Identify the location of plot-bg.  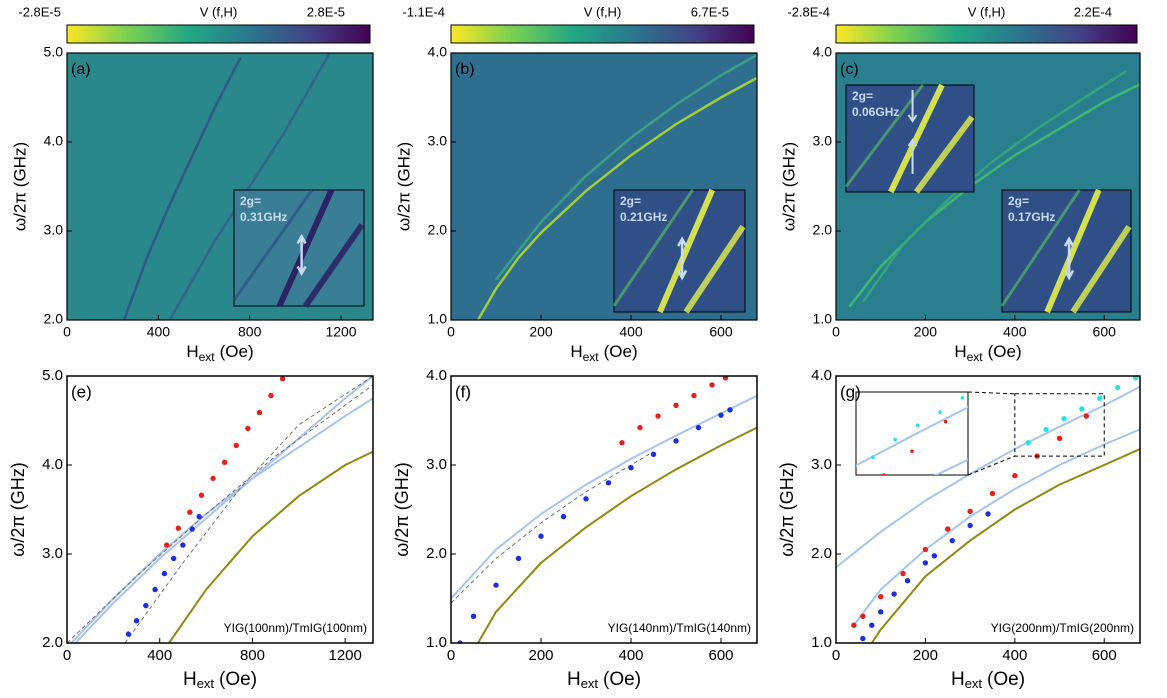
(604, 509).